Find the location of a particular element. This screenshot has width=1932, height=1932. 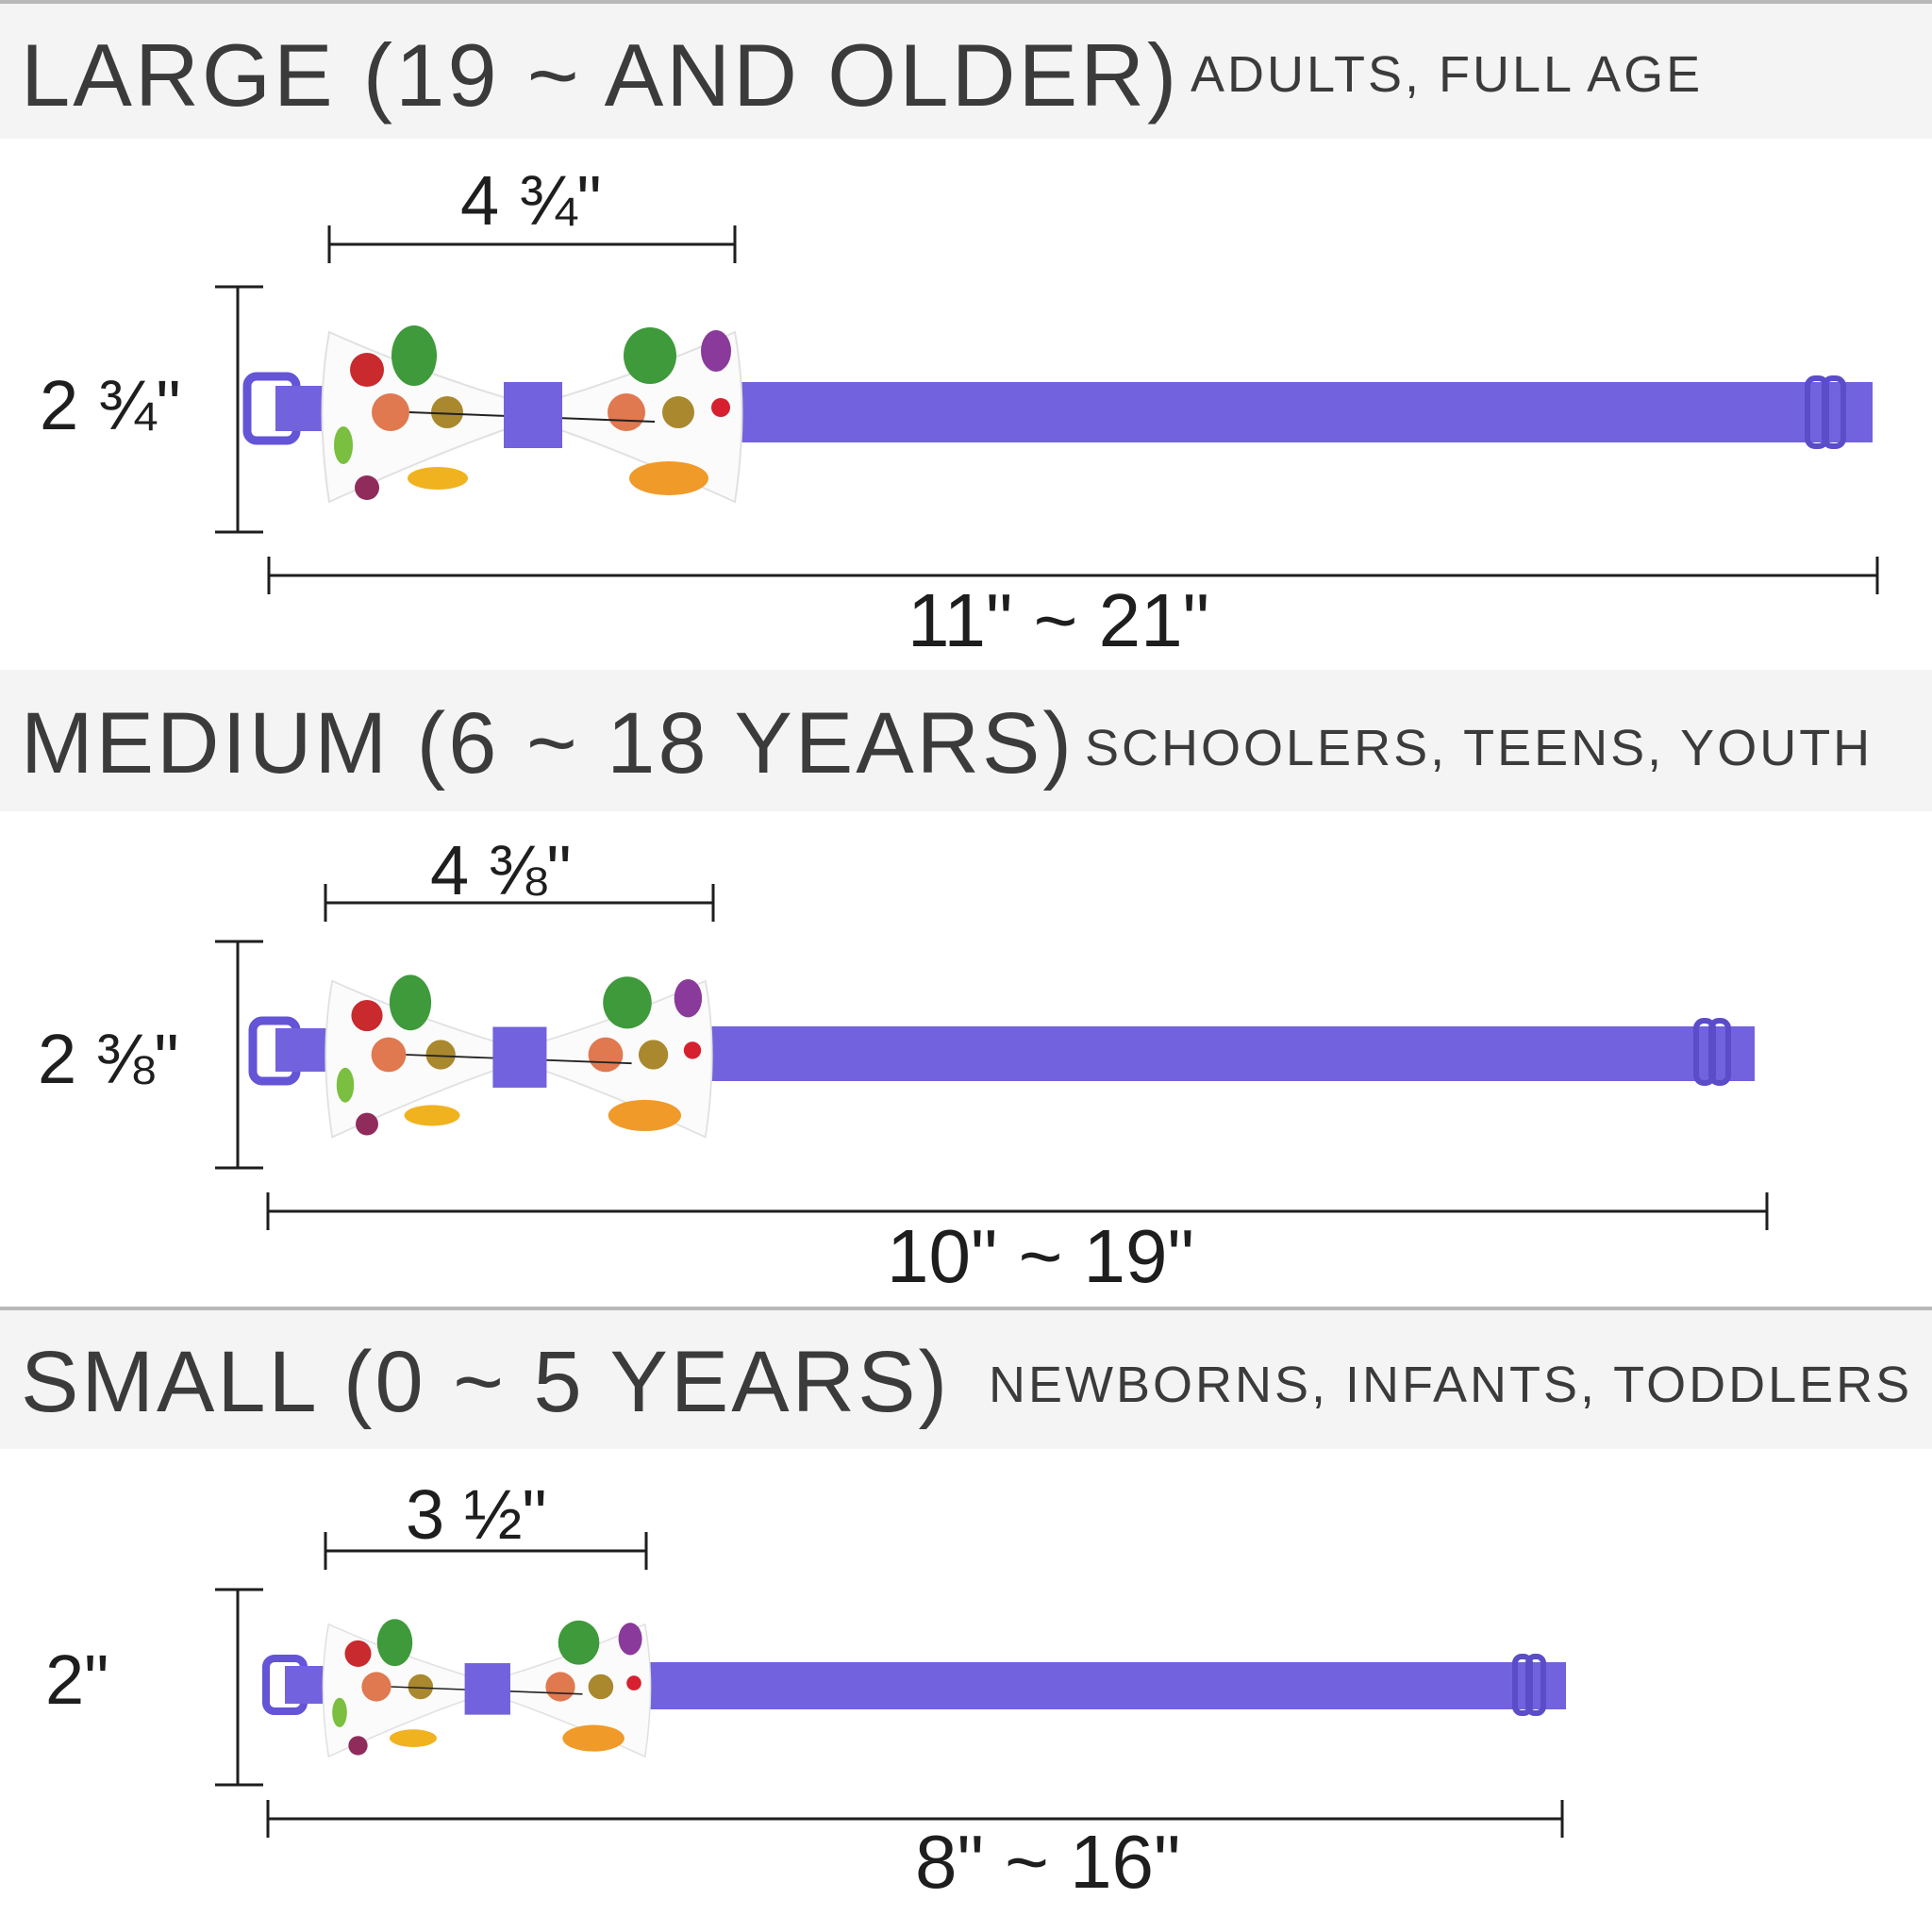

small-section-divider is located at coordinates (966, 1309).